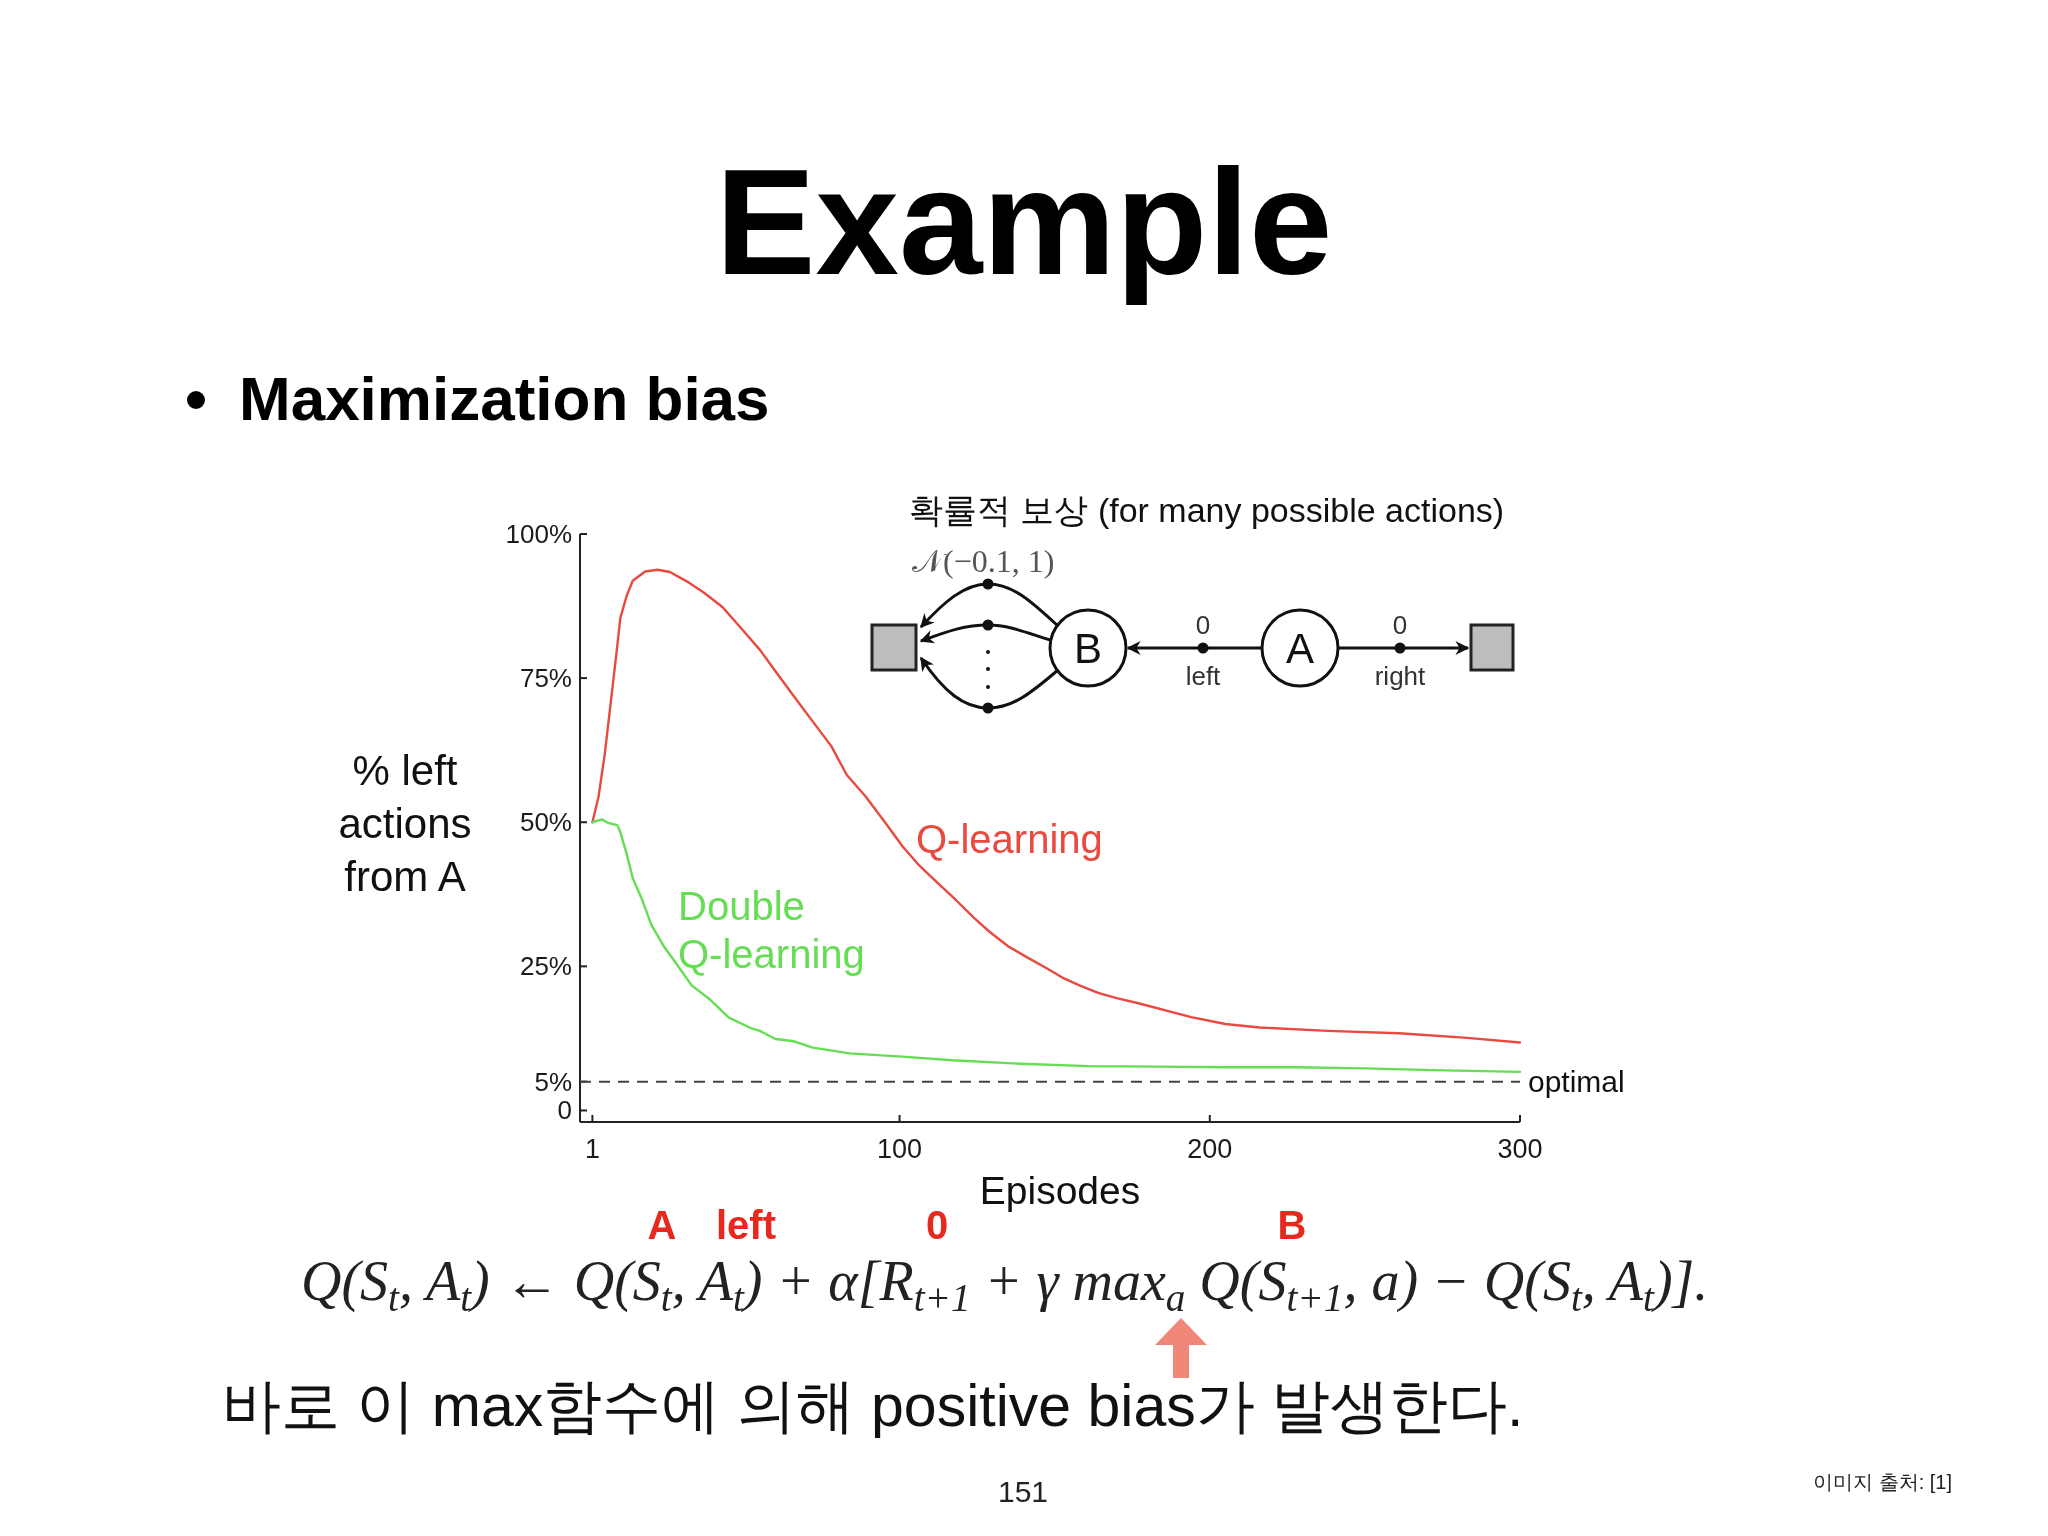 The height and width of the screenshot is (1536, 2048). What do you see at coordinates (553, 1081) in the screenshot?
I see `y-tick-label: 5%` at bounding box center [553, 1081].